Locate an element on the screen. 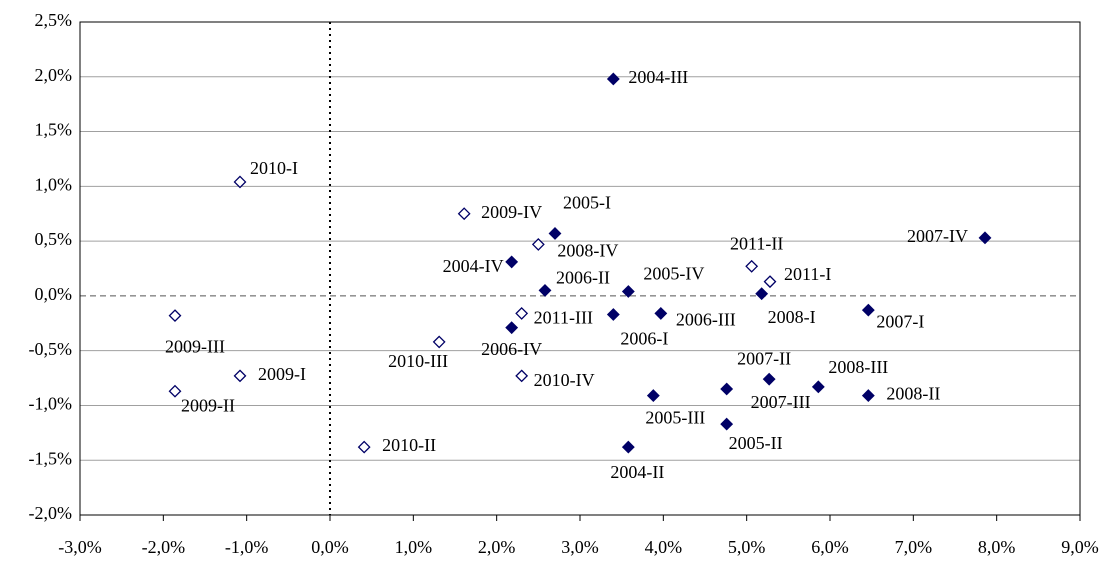 This screenshot has width=1104, height=565. y-tick-label: 2,0% is located at coordinates (54, 75).